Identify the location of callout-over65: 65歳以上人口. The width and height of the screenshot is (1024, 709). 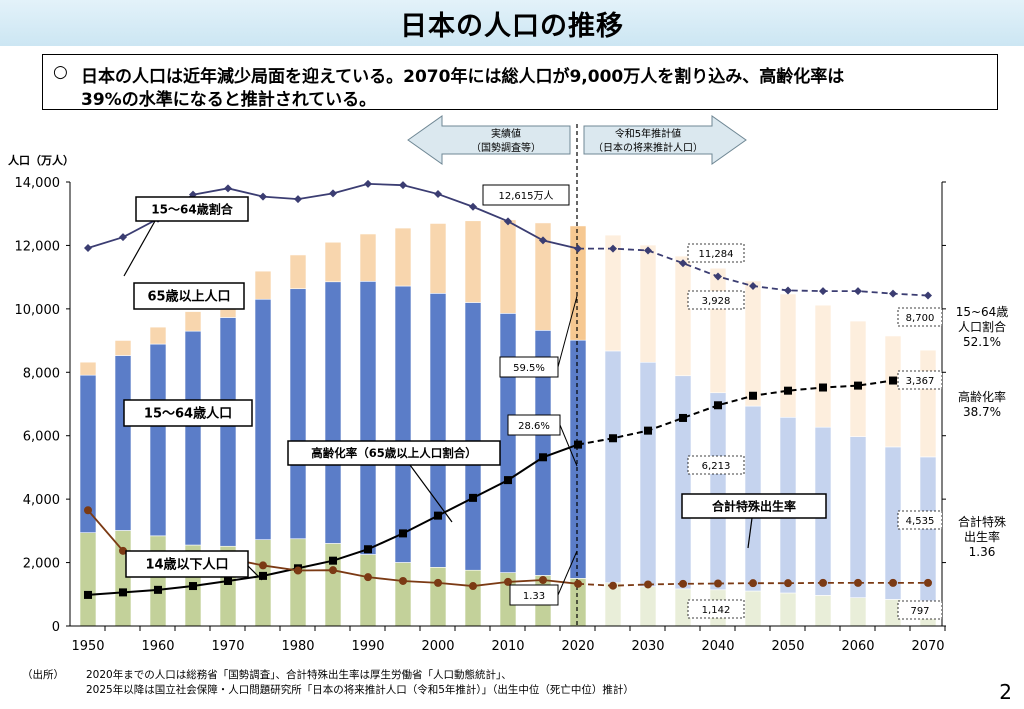
(188, 297).